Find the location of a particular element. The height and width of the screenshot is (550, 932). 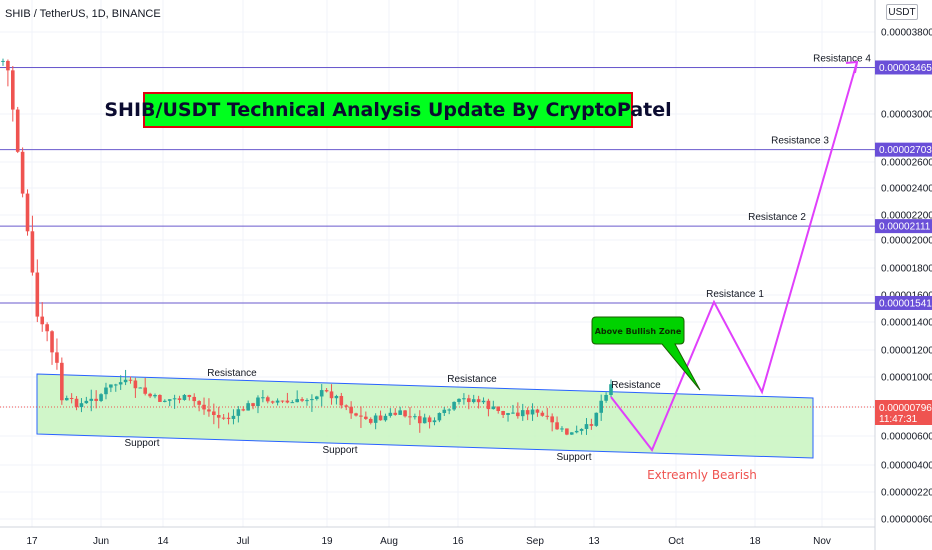

current-price-countdown: 11:47:31 is located at coordinates (898, 419).